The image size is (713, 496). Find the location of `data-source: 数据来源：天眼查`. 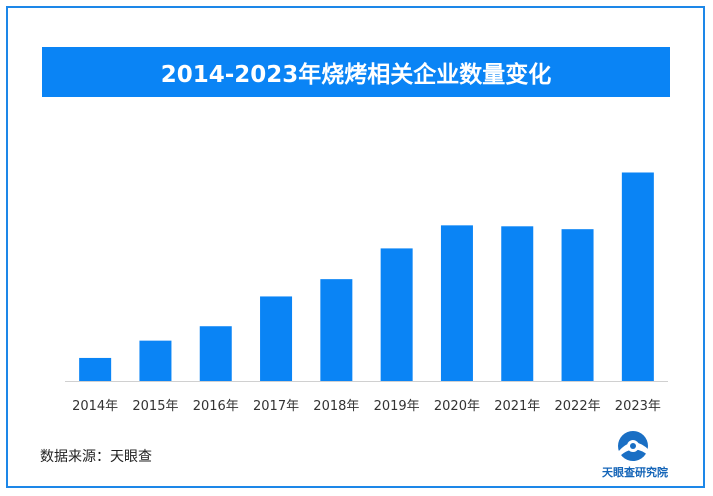

data-source: 数据来源：天眼查 is located at coordinates (96, 456).